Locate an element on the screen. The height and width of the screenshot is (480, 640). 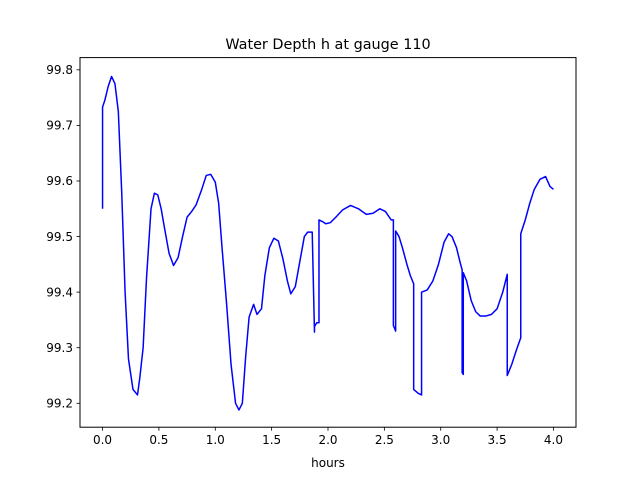
y-tick-label: 99.3 is located at coordinates (59, 348).